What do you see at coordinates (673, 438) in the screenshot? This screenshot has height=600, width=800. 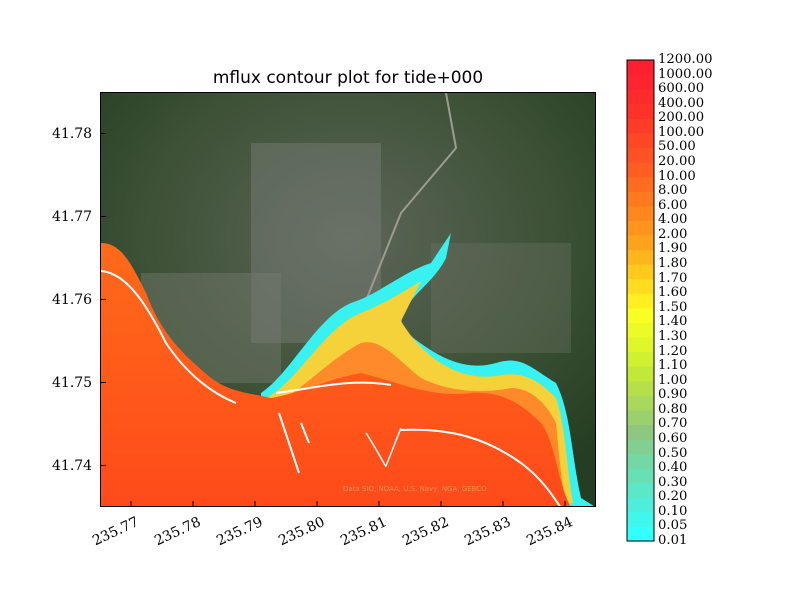 I see `colorbar-tick-label: 0.60` at bounding box center [673, 438].